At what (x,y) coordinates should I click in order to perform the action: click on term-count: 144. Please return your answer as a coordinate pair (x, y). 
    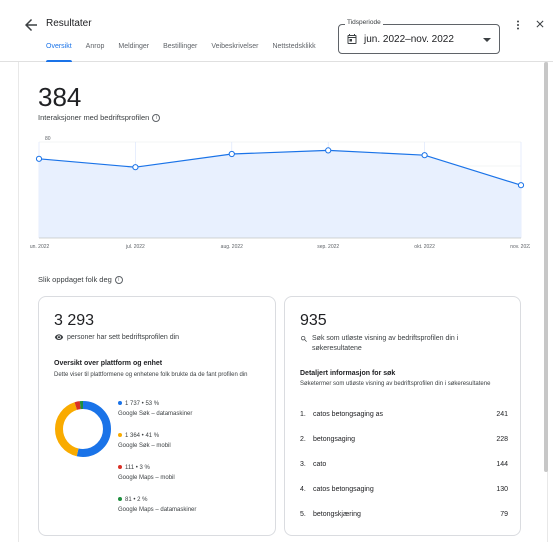
    Looking at the image, I should click on (502, 464).